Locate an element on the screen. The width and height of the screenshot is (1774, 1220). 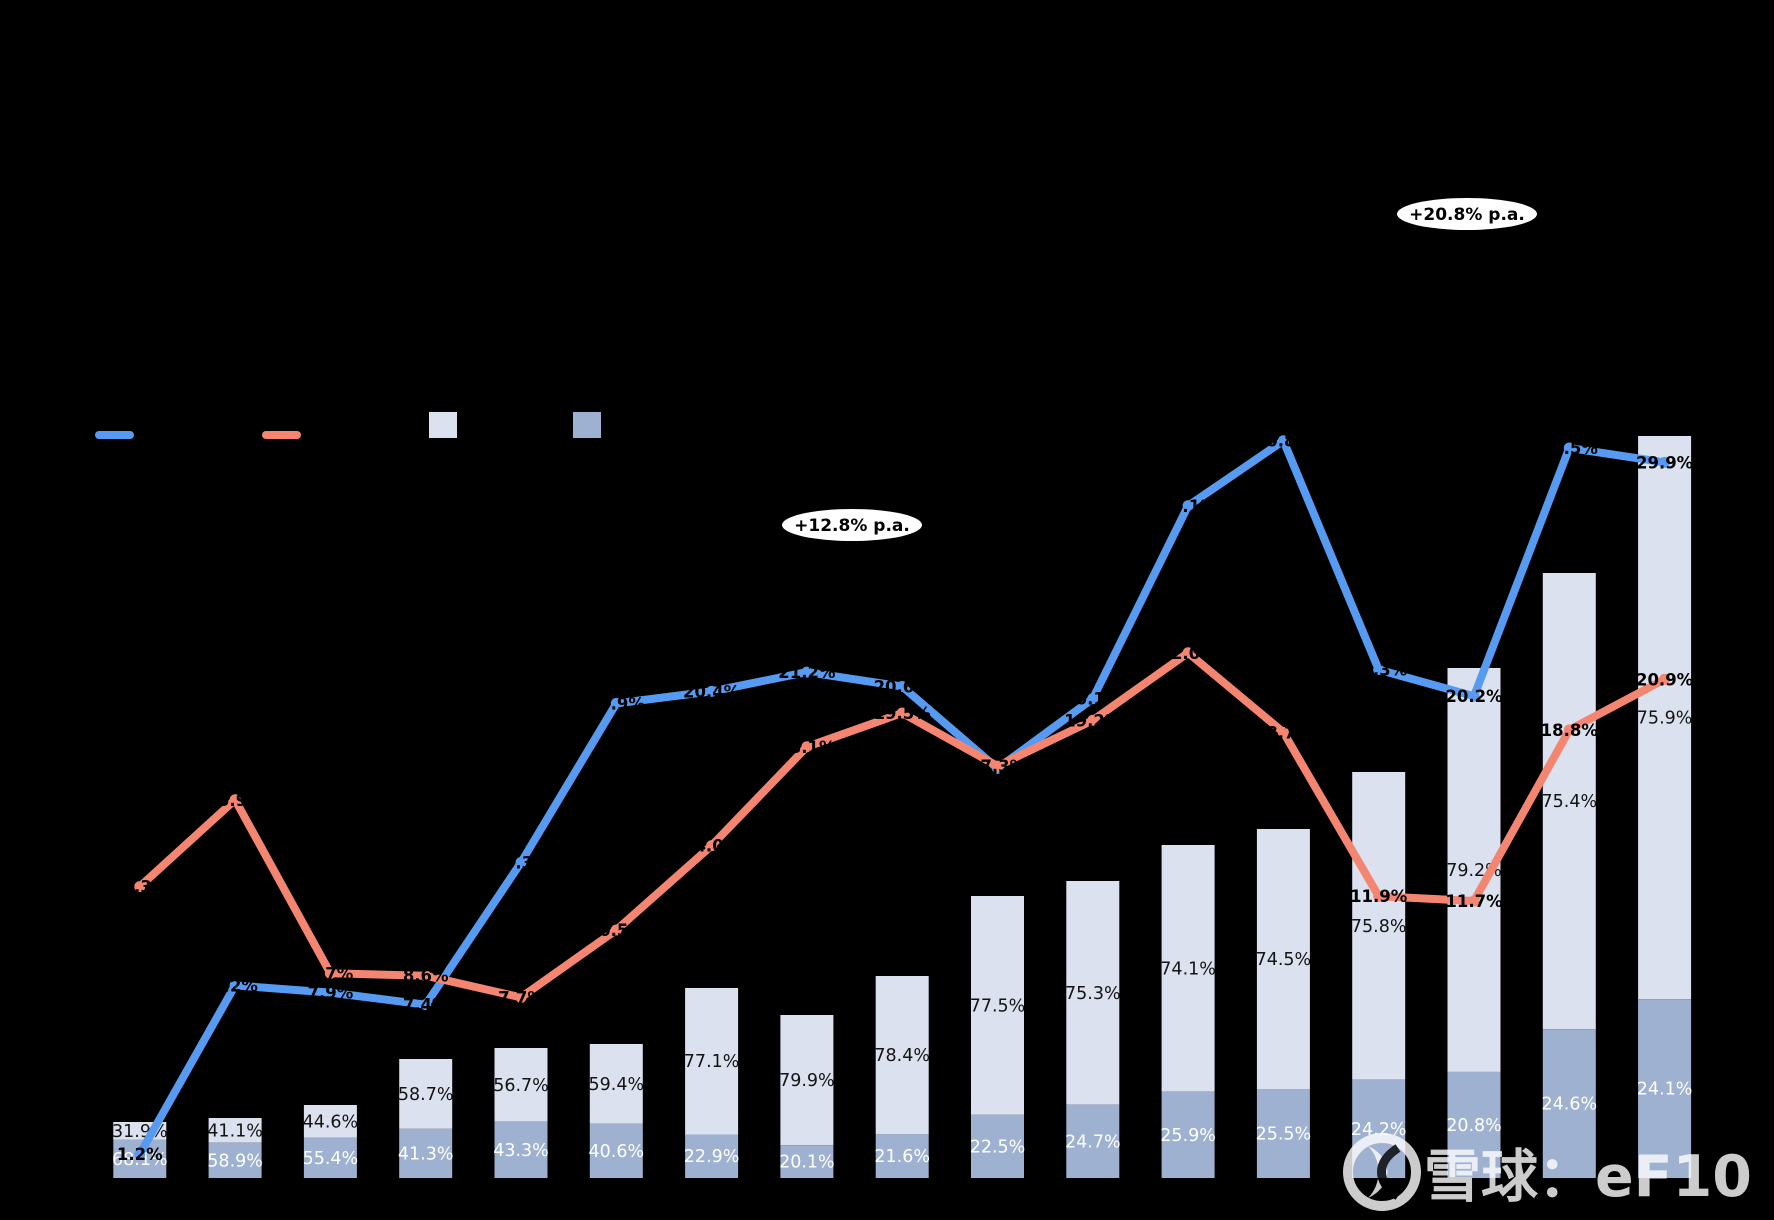
bar-light-label: 74.5% is located at coordinates (1284, 960).